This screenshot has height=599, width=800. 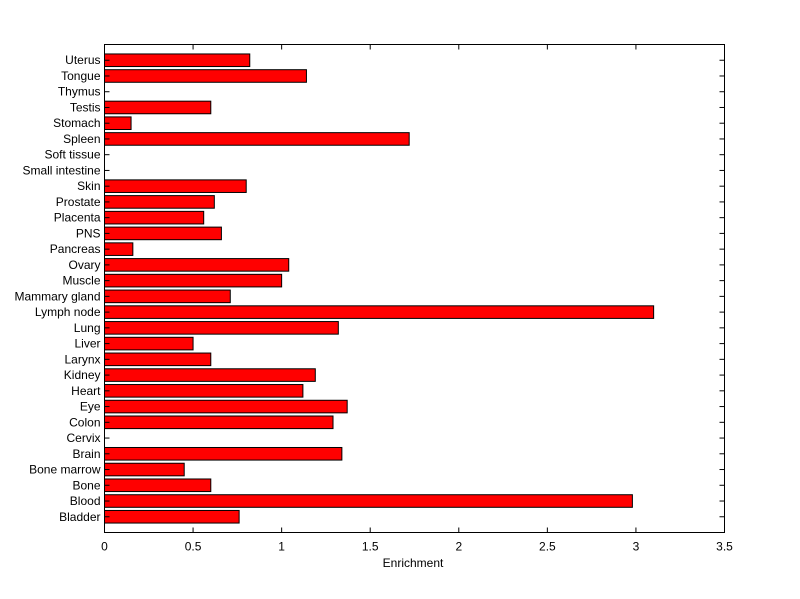 What do you see at coordinates (81, 76) in the screenshot?
I see `y-tick-label-tongue: Tongue` at bounding box center [81, 76].